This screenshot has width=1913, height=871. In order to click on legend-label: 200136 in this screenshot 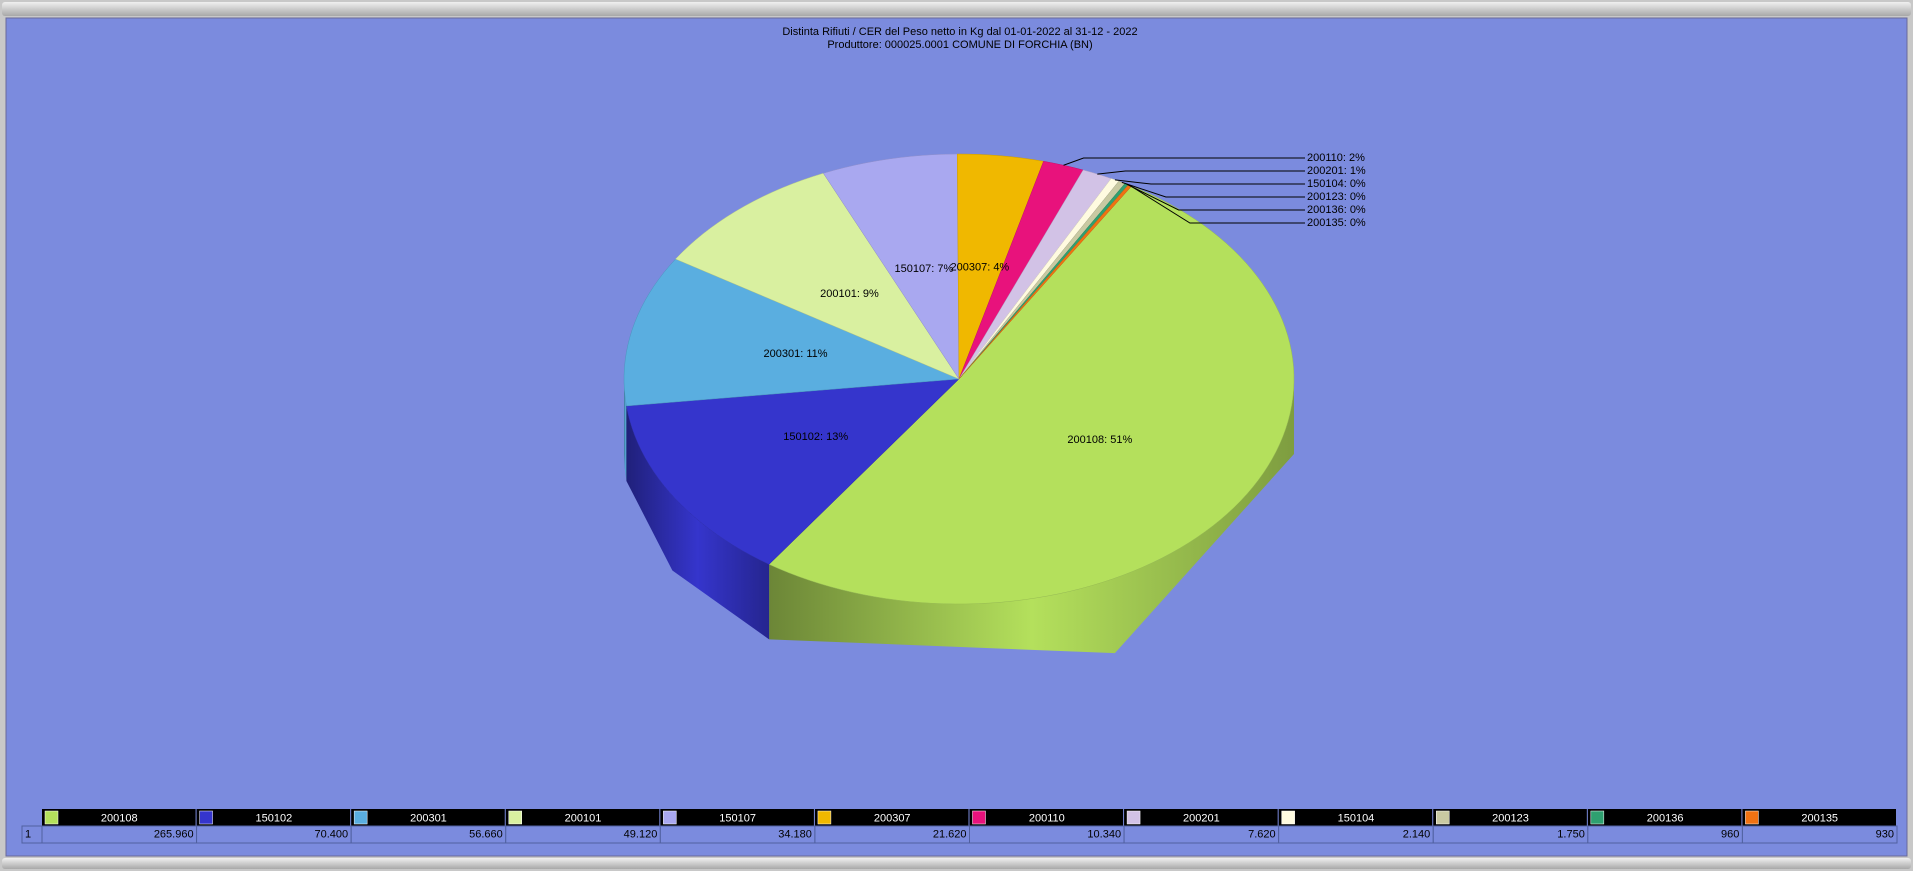, I will do `click(1665, 818)`.